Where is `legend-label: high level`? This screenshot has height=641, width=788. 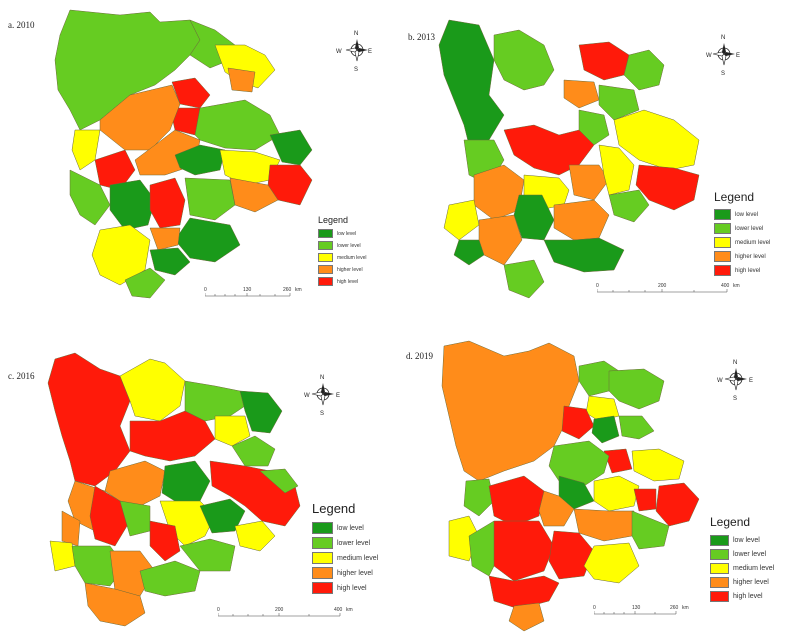 legend-label: high level is located at coordinates (352, 588).